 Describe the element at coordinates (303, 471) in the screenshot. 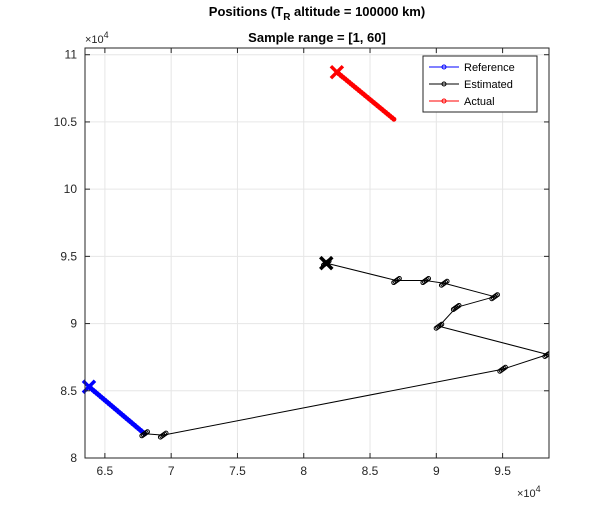

I see `x-tick-label: 8` at that location.